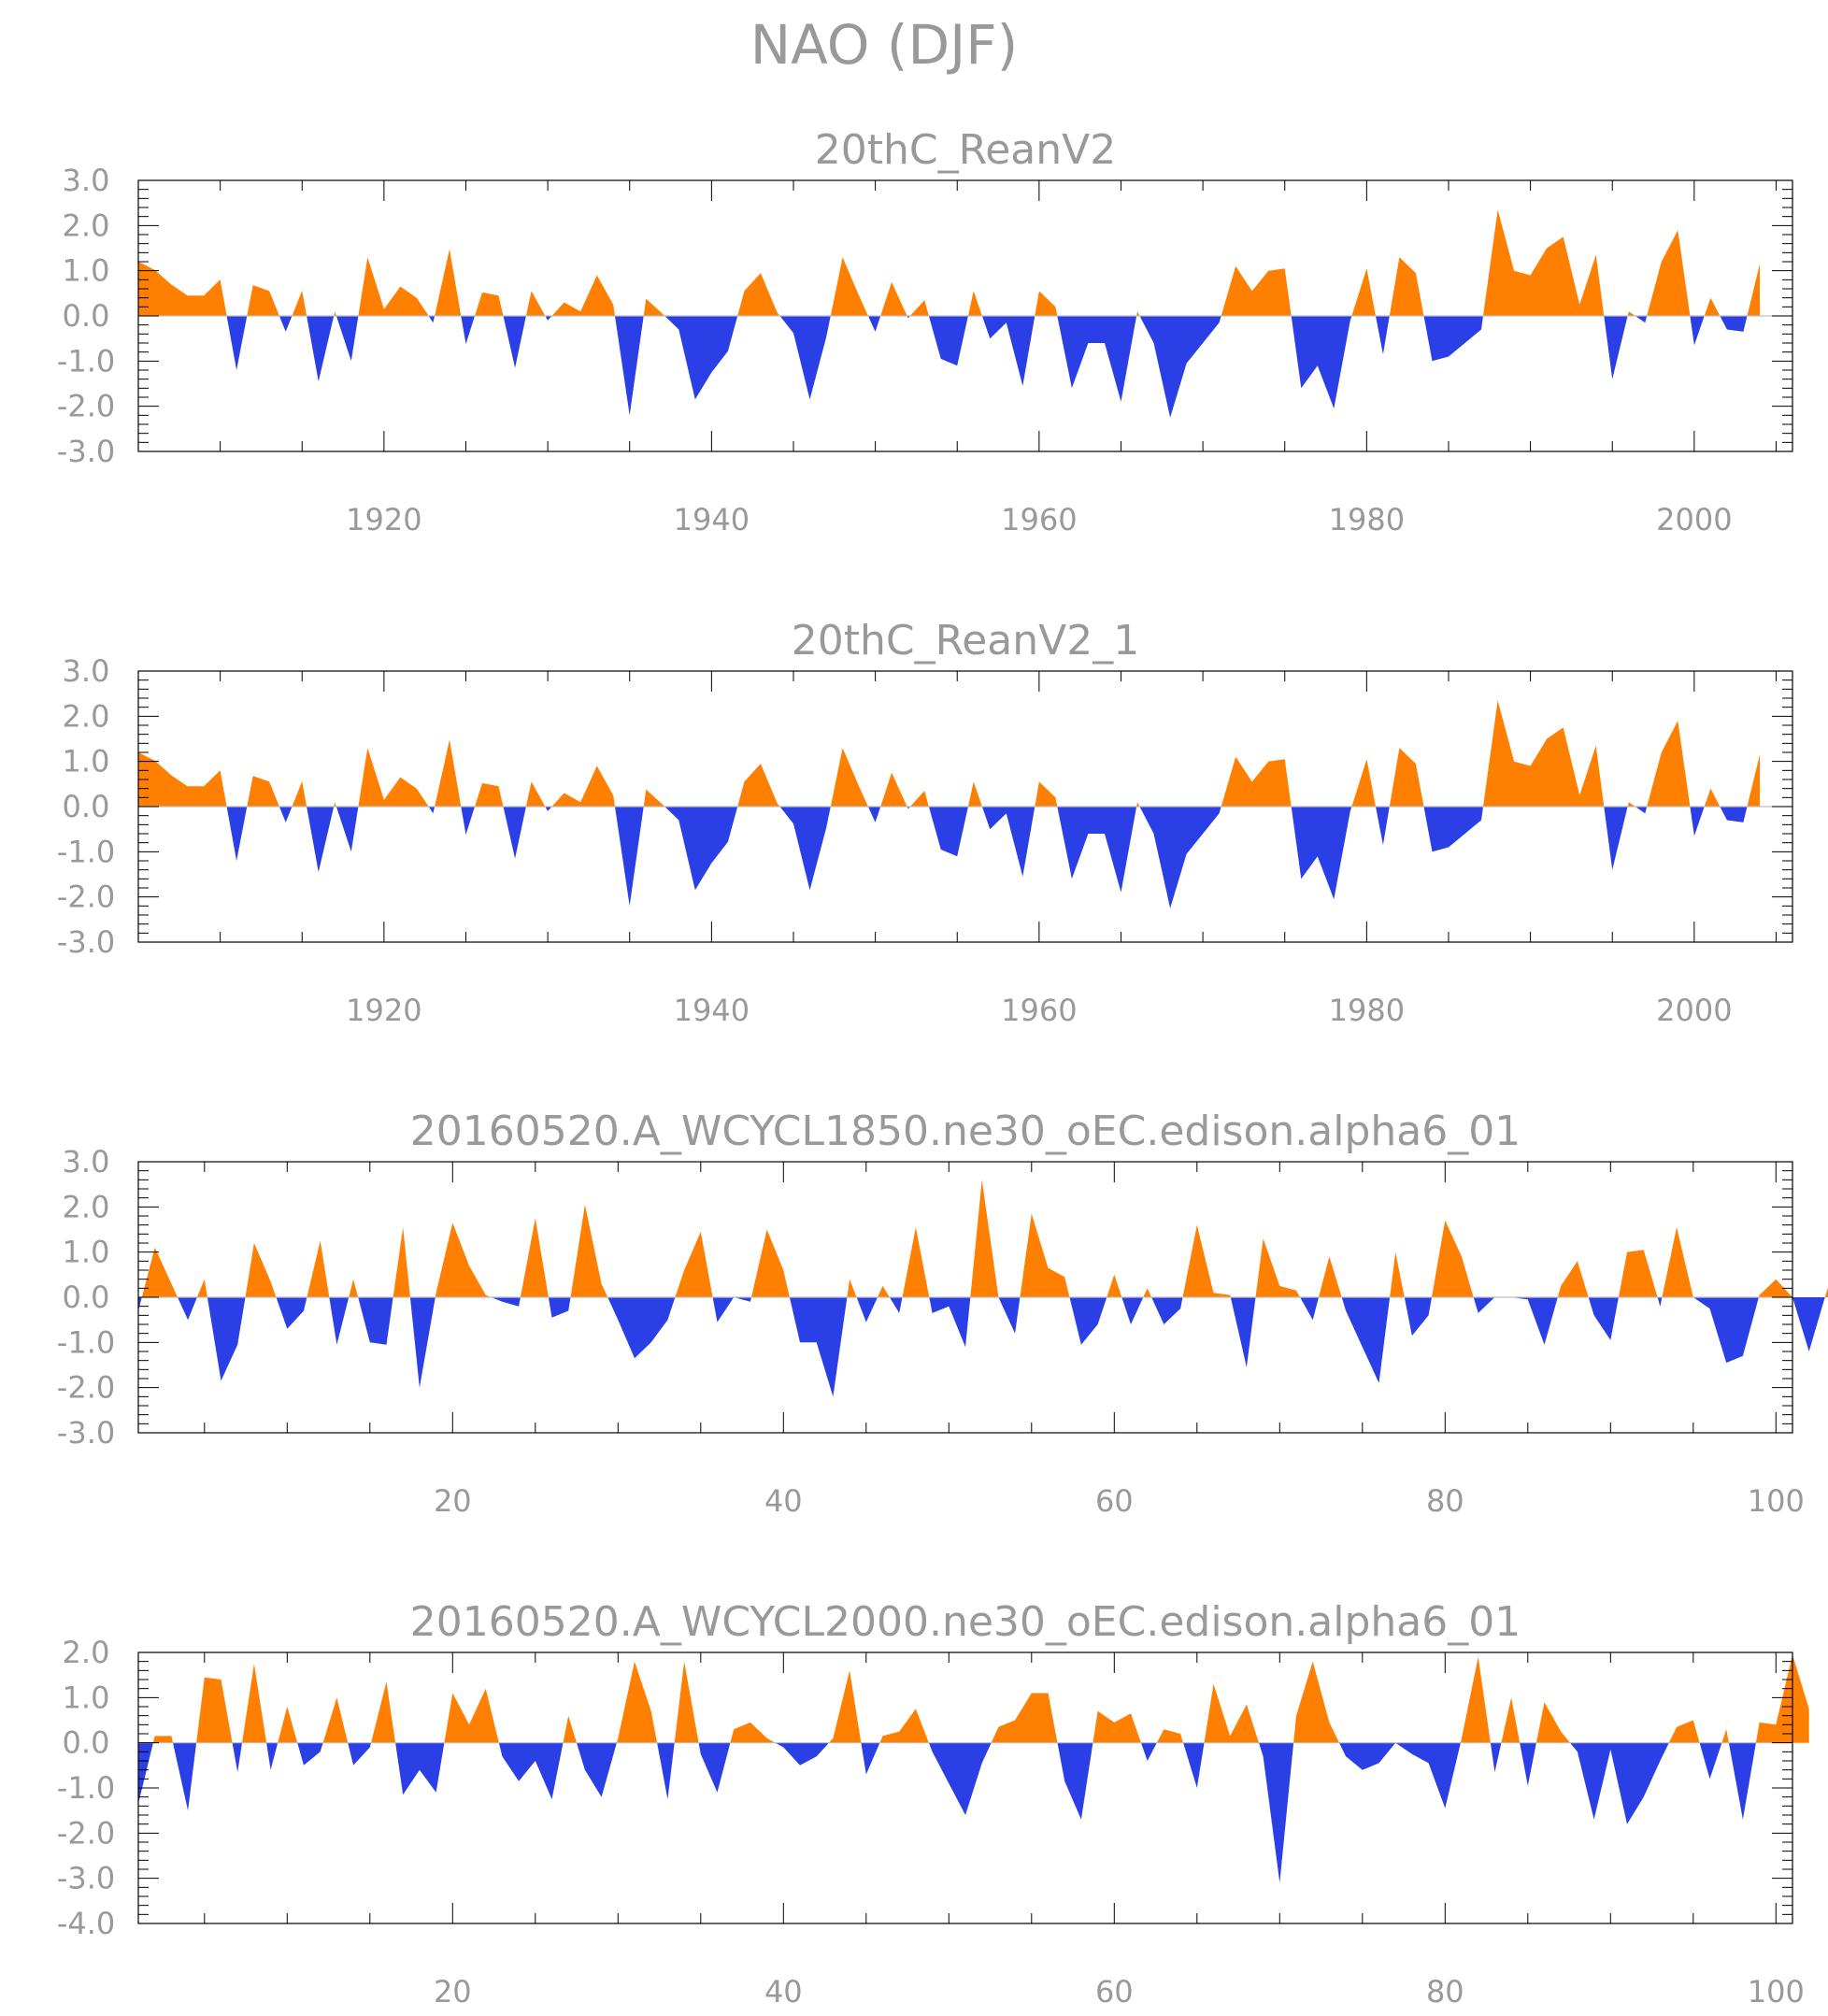 This screenshot has height=2016, width=1828. I want to click on x-tick-label: 1920, so click(384, 1011).